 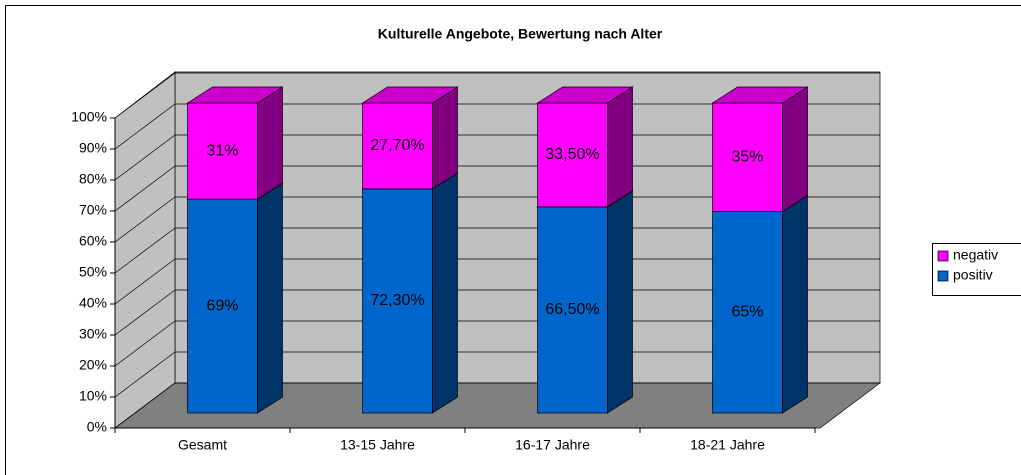 I want to click on value-label: 69%, so click(x=222, y=305).